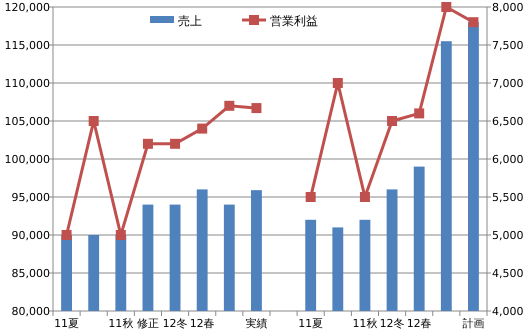  Describe the element at coordinates (190, 21) in the screenshot. I see `legend-label: 売上` at that location.